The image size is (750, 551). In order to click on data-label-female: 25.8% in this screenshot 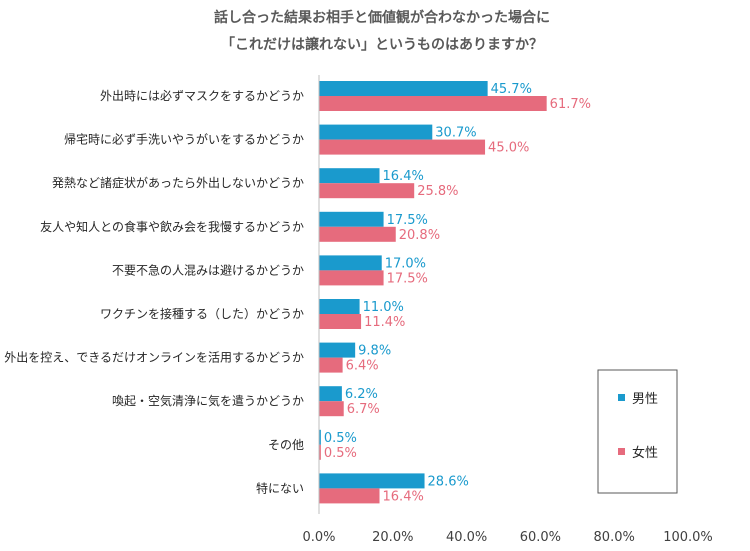, I will do `click(437, 191)`.